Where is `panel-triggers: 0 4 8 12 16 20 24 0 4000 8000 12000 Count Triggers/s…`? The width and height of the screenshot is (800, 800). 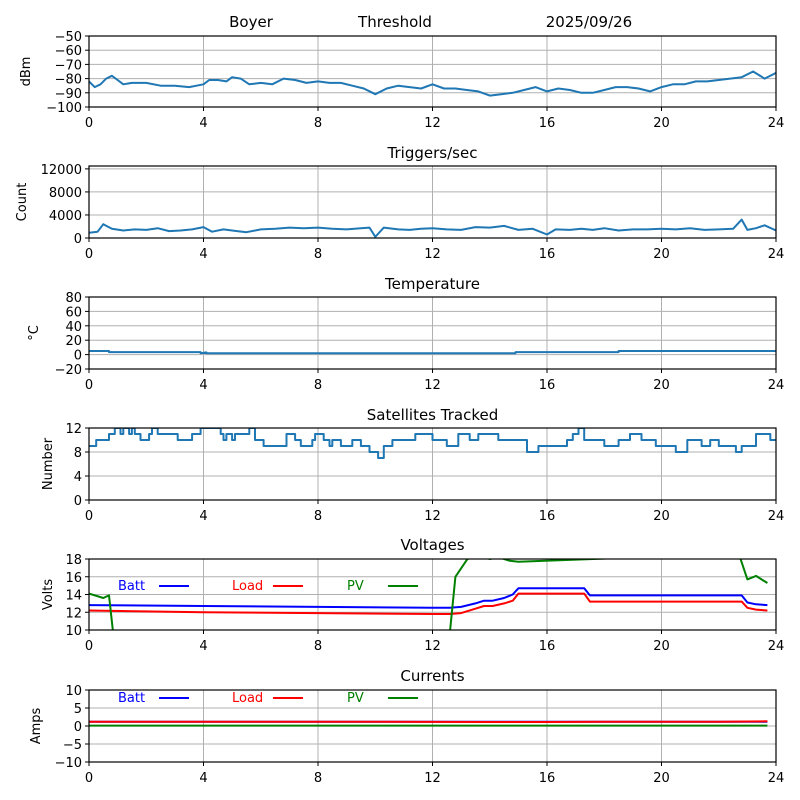
panel-triggers: 0 4 8 12 16 20 24 0 4000 8000 12000 Count Triggers/s… is located at coordinates (399, 203).